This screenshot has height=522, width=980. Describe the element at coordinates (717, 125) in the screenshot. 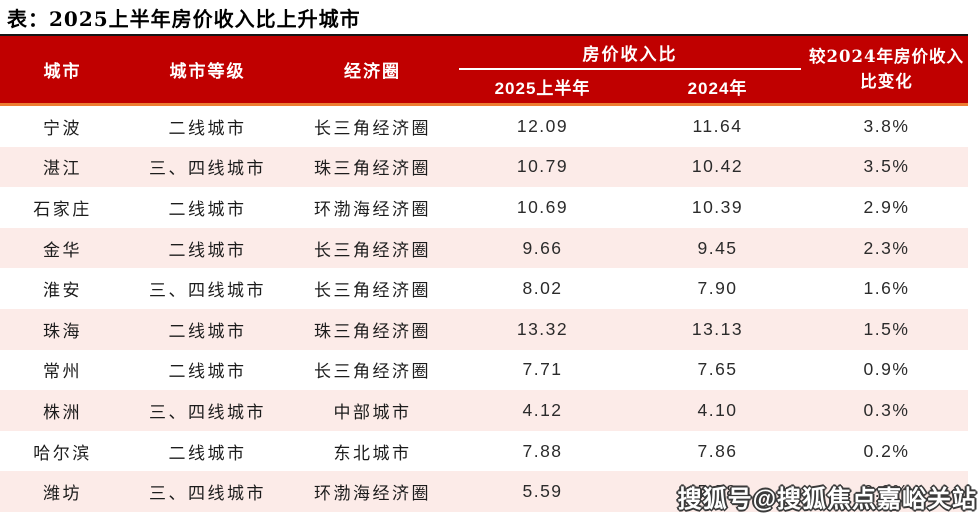

I see `cell-ratio-2024: 11.64` at that location.